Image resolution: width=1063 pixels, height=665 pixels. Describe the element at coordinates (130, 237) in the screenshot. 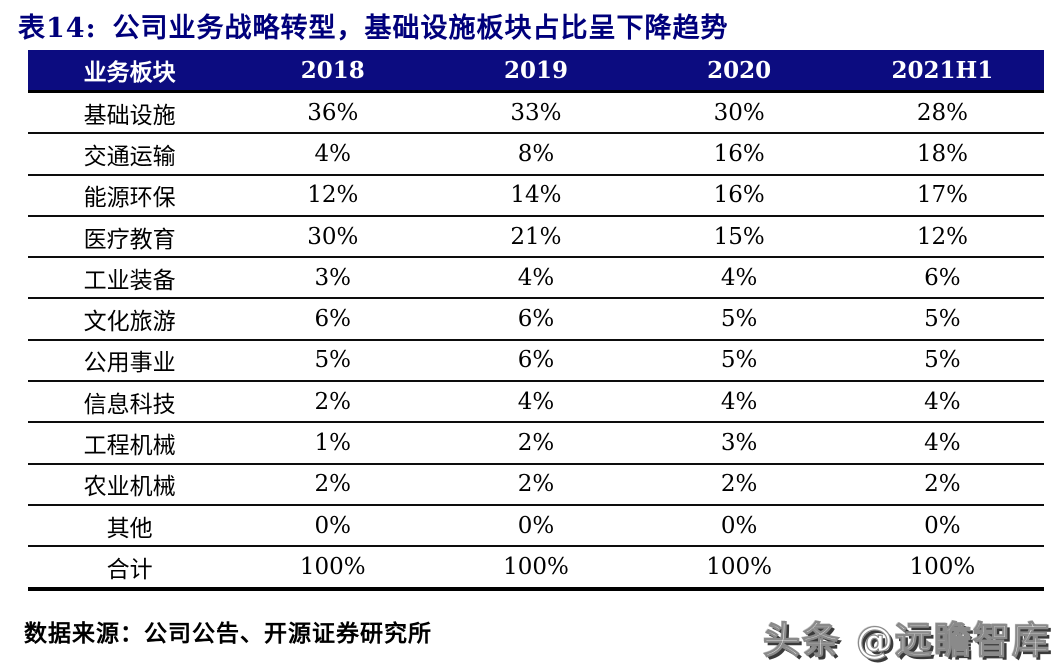

I see `row-label: 医疗教育` at that location.